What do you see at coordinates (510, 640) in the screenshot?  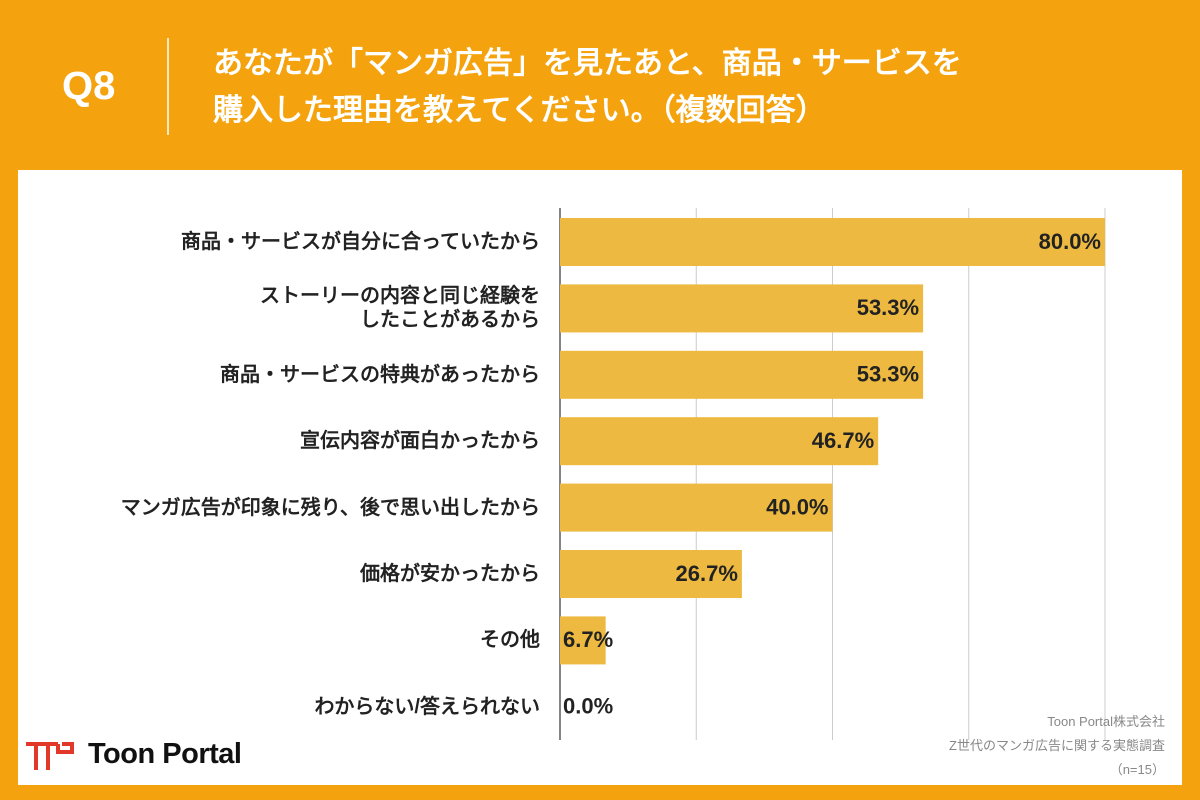 I see `category-label: その他` at bounding box center [510, 640].